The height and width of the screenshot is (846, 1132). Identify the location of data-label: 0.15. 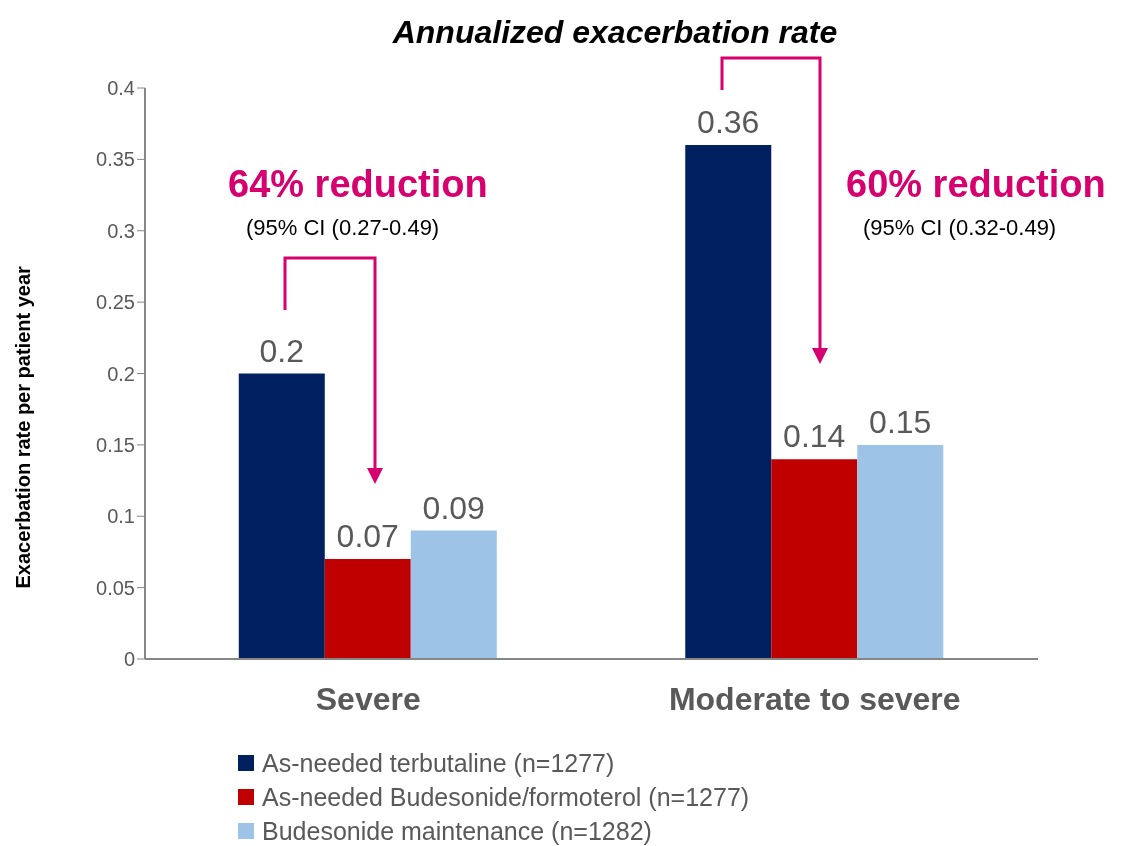
(900, 421).